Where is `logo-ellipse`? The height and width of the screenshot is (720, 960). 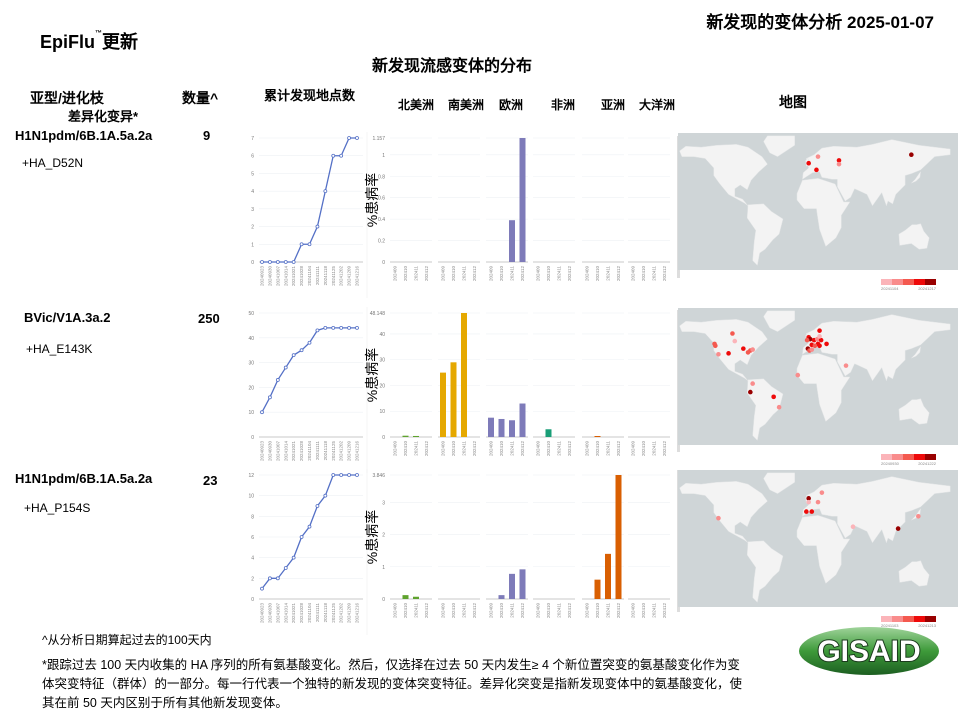
logo-ellipse is located at coordinates (869, 651).